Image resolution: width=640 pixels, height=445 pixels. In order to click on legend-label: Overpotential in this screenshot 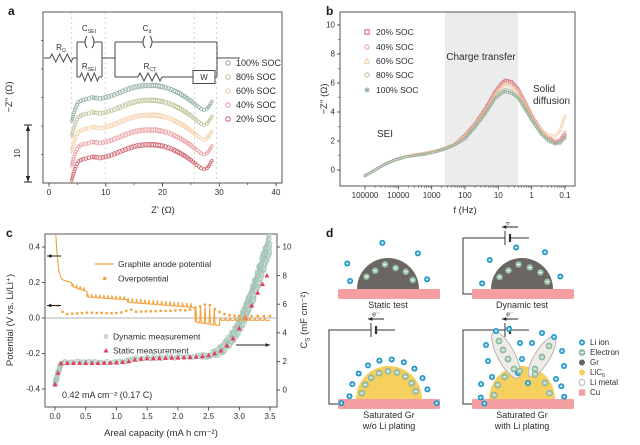, I will do `click(143, 279)`.